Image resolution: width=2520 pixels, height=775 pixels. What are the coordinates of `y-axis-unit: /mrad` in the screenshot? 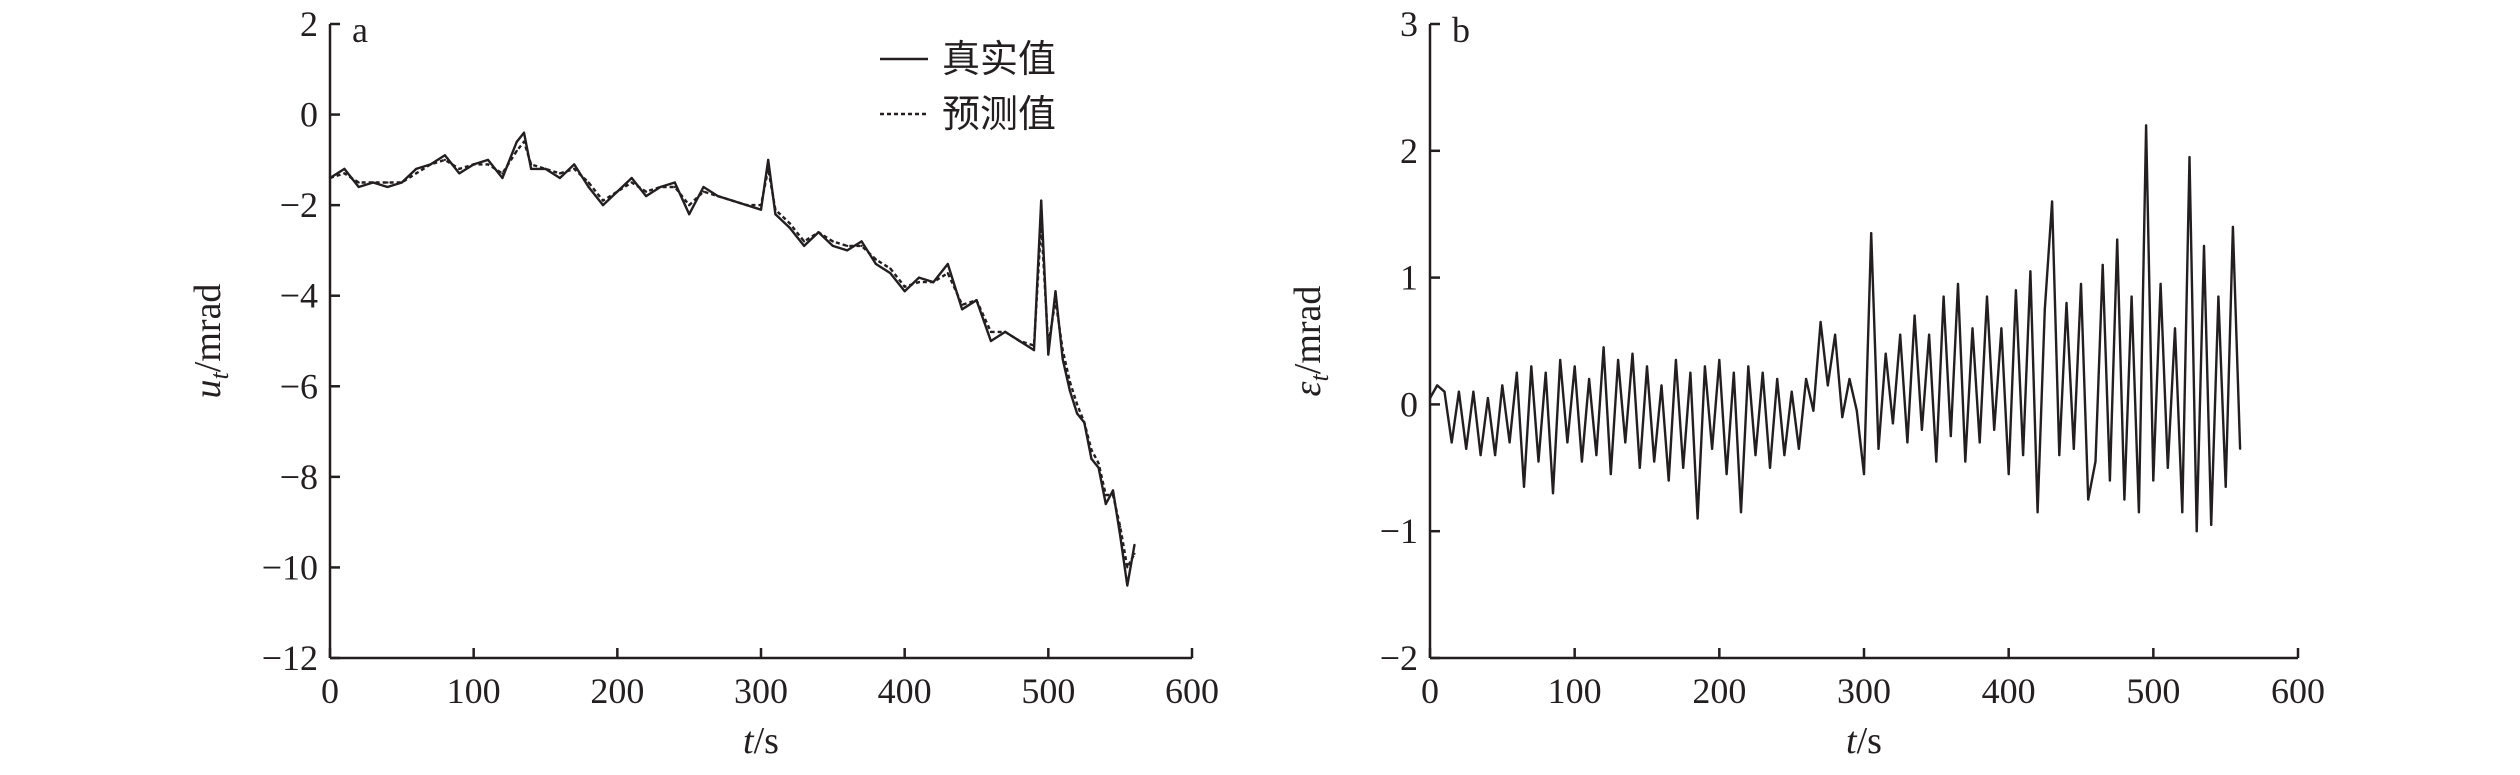 It's located at (1308, 330).